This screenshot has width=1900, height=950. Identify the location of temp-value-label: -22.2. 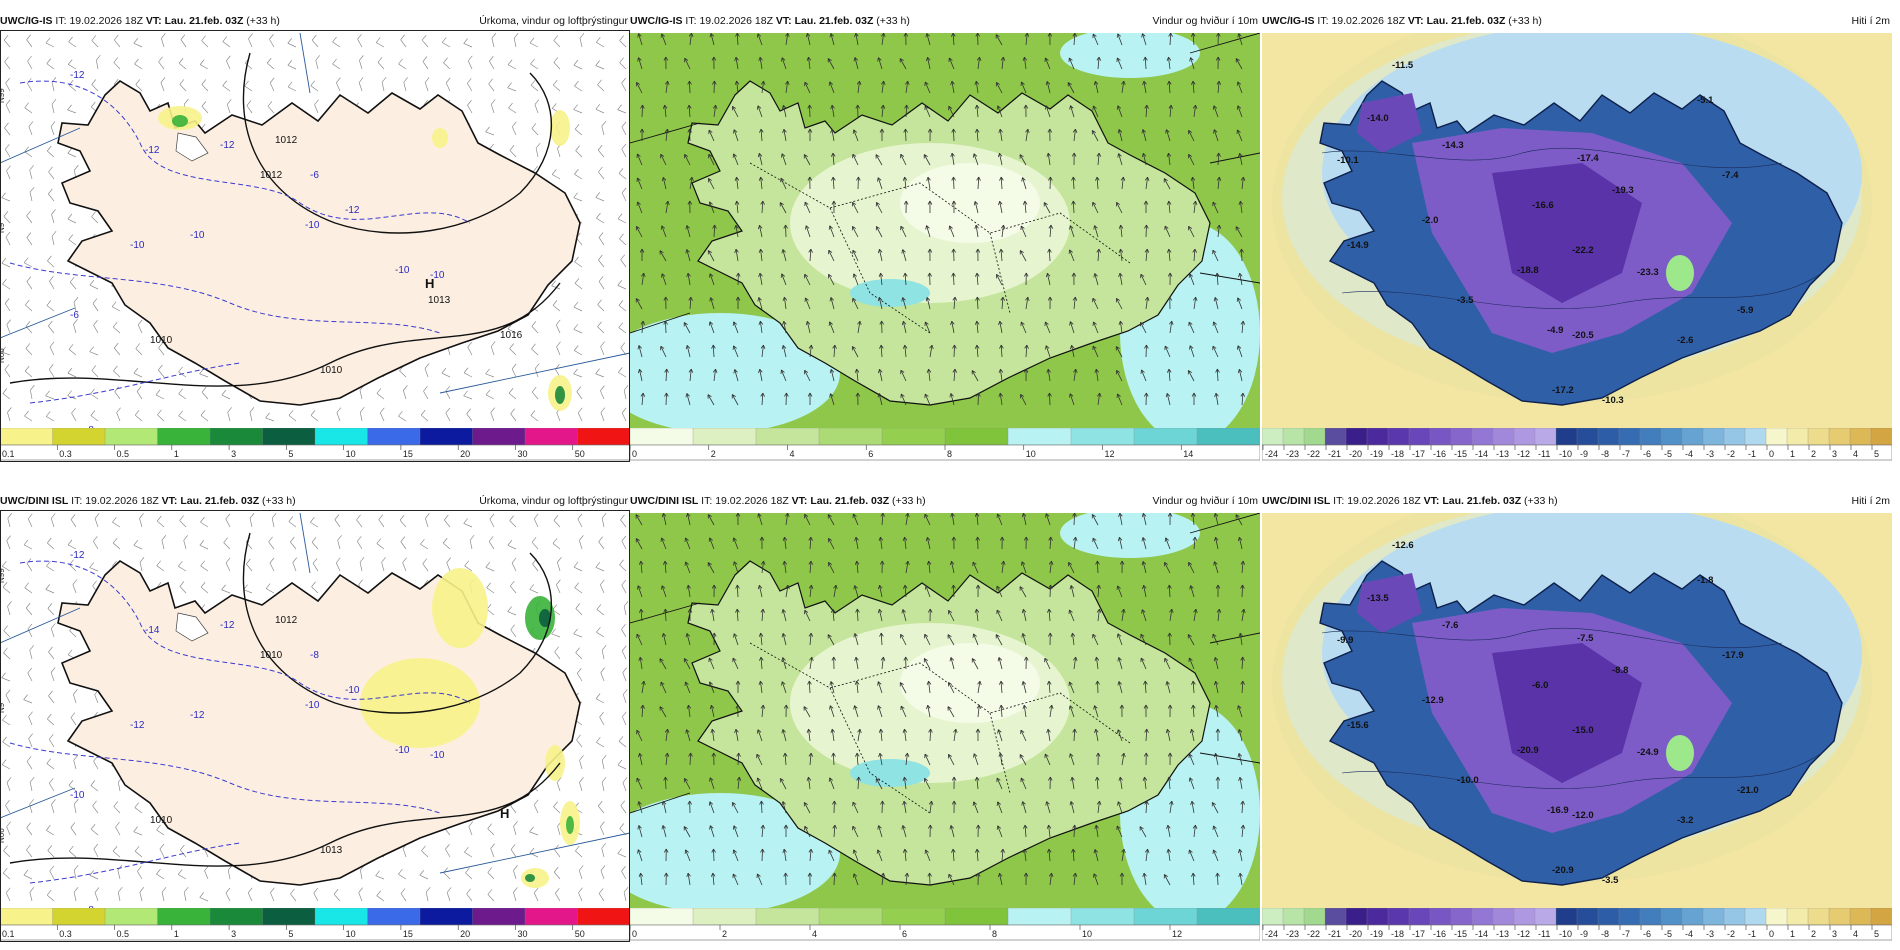
(1583, 250).